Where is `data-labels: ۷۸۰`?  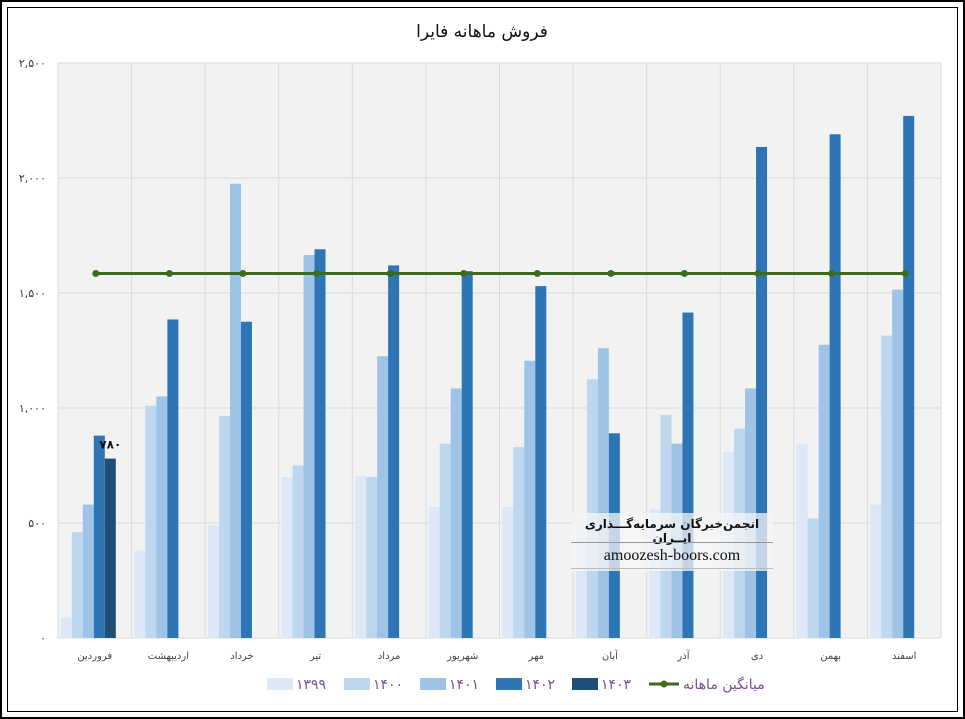 data-labels: ۷۸۰ is located at coordinates (110, 445).